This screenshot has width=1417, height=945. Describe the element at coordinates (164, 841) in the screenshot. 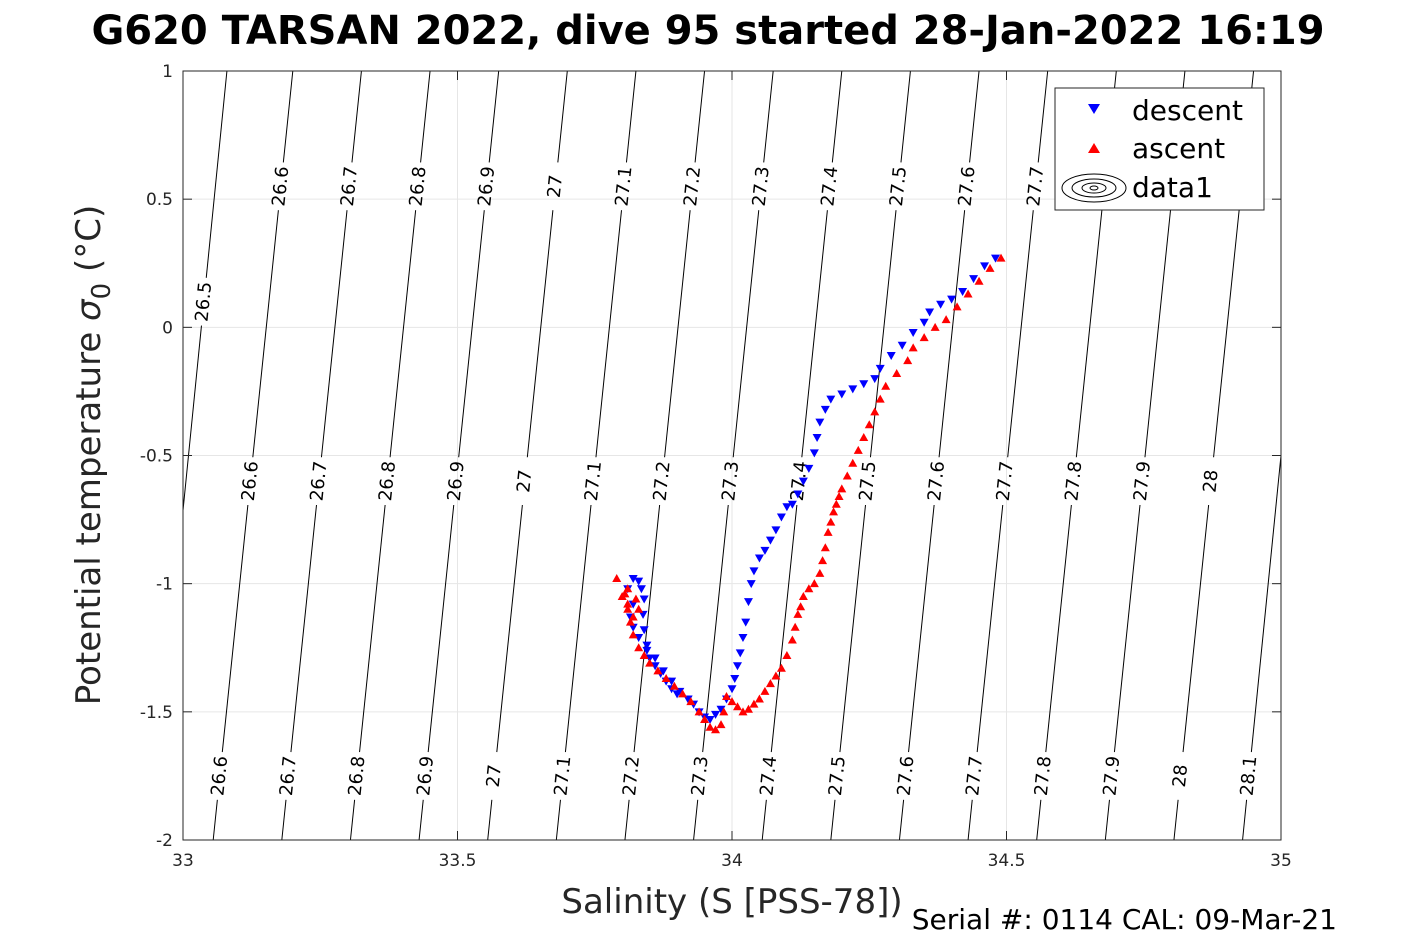

I see `y-tick-label: -2` at that location.